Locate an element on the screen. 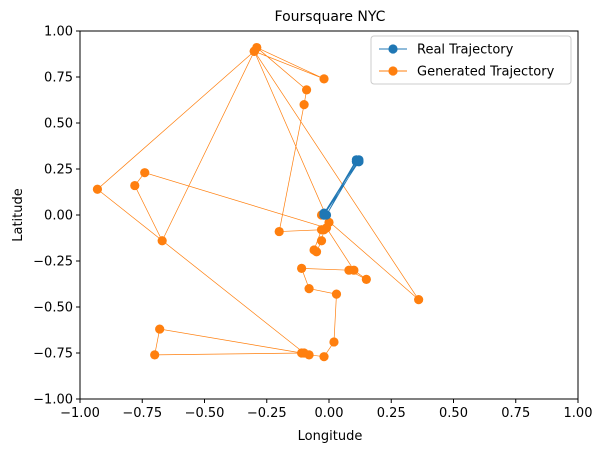  x-axis-ticks: −1.00 −0.75 −0.50 −0.25 0.00 0.25 0.50 0.75 1.00 is located at coordinates (326, 410).